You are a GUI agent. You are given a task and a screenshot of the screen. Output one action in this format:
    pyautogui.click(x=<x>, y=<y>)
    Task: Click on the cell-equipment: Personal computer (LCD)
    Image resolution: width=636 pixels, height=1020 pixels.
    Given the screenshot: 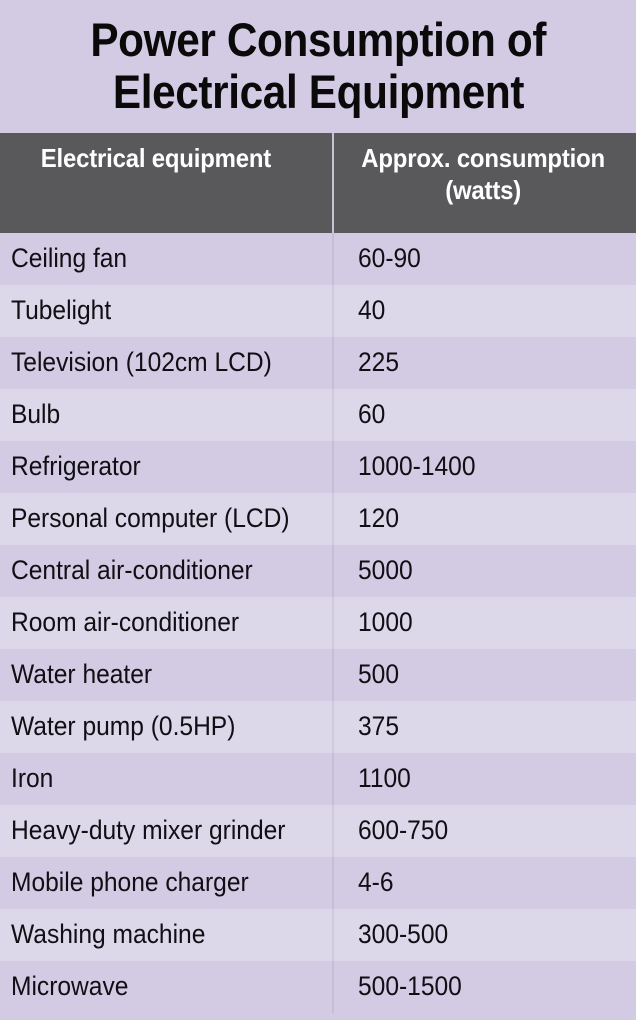 What is the action you would take?
    pyautogui.click(x=166, y=519)
    